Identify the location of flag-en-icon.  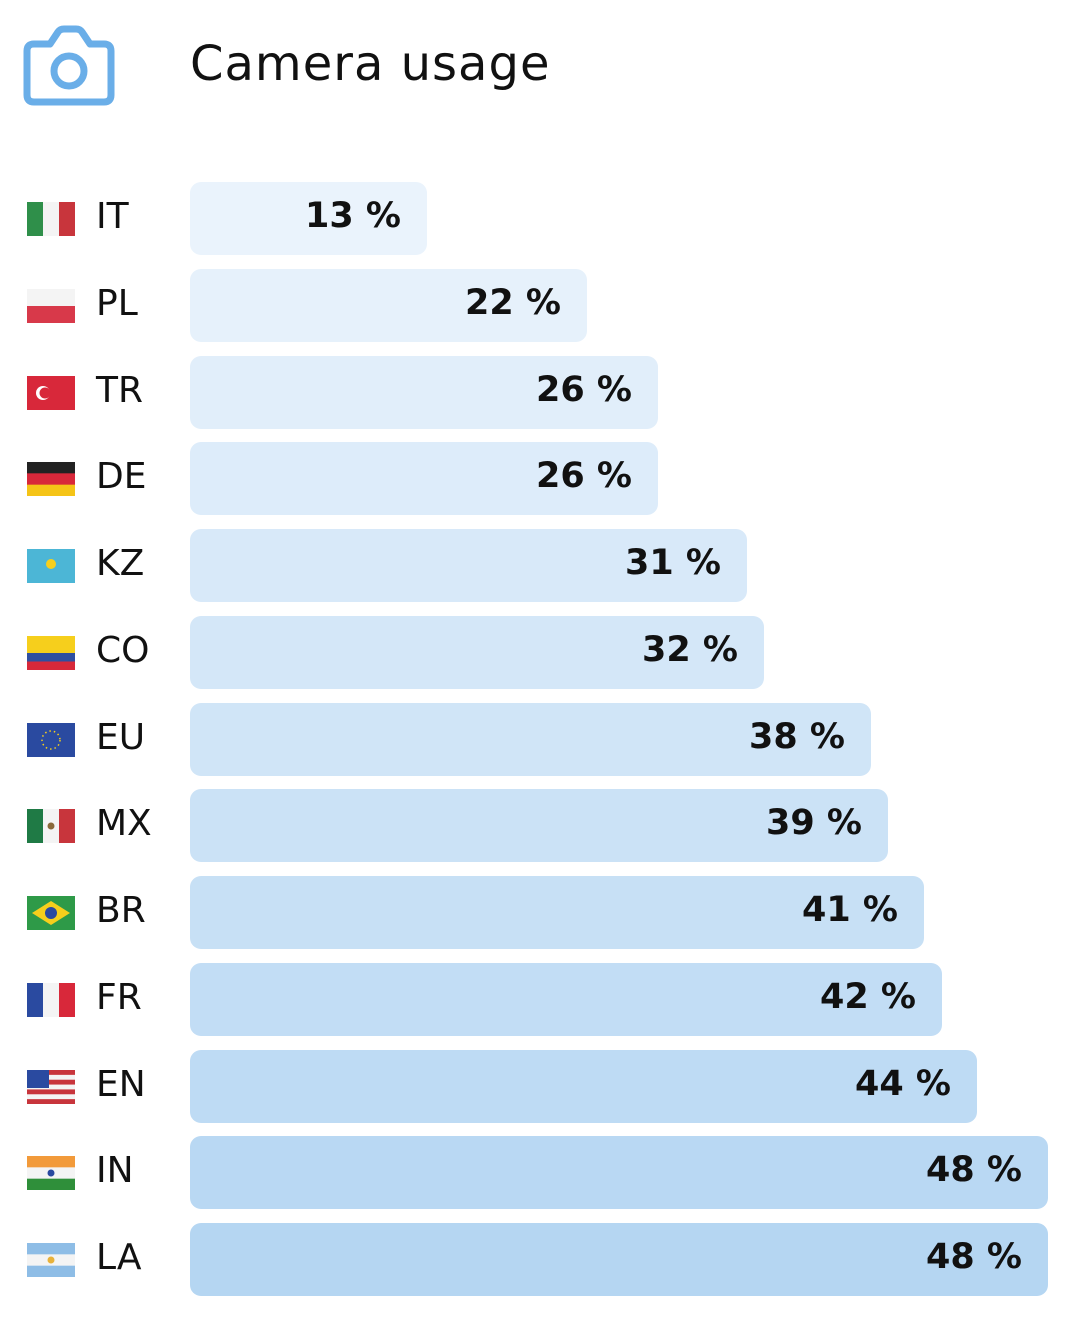
(51, 1086).